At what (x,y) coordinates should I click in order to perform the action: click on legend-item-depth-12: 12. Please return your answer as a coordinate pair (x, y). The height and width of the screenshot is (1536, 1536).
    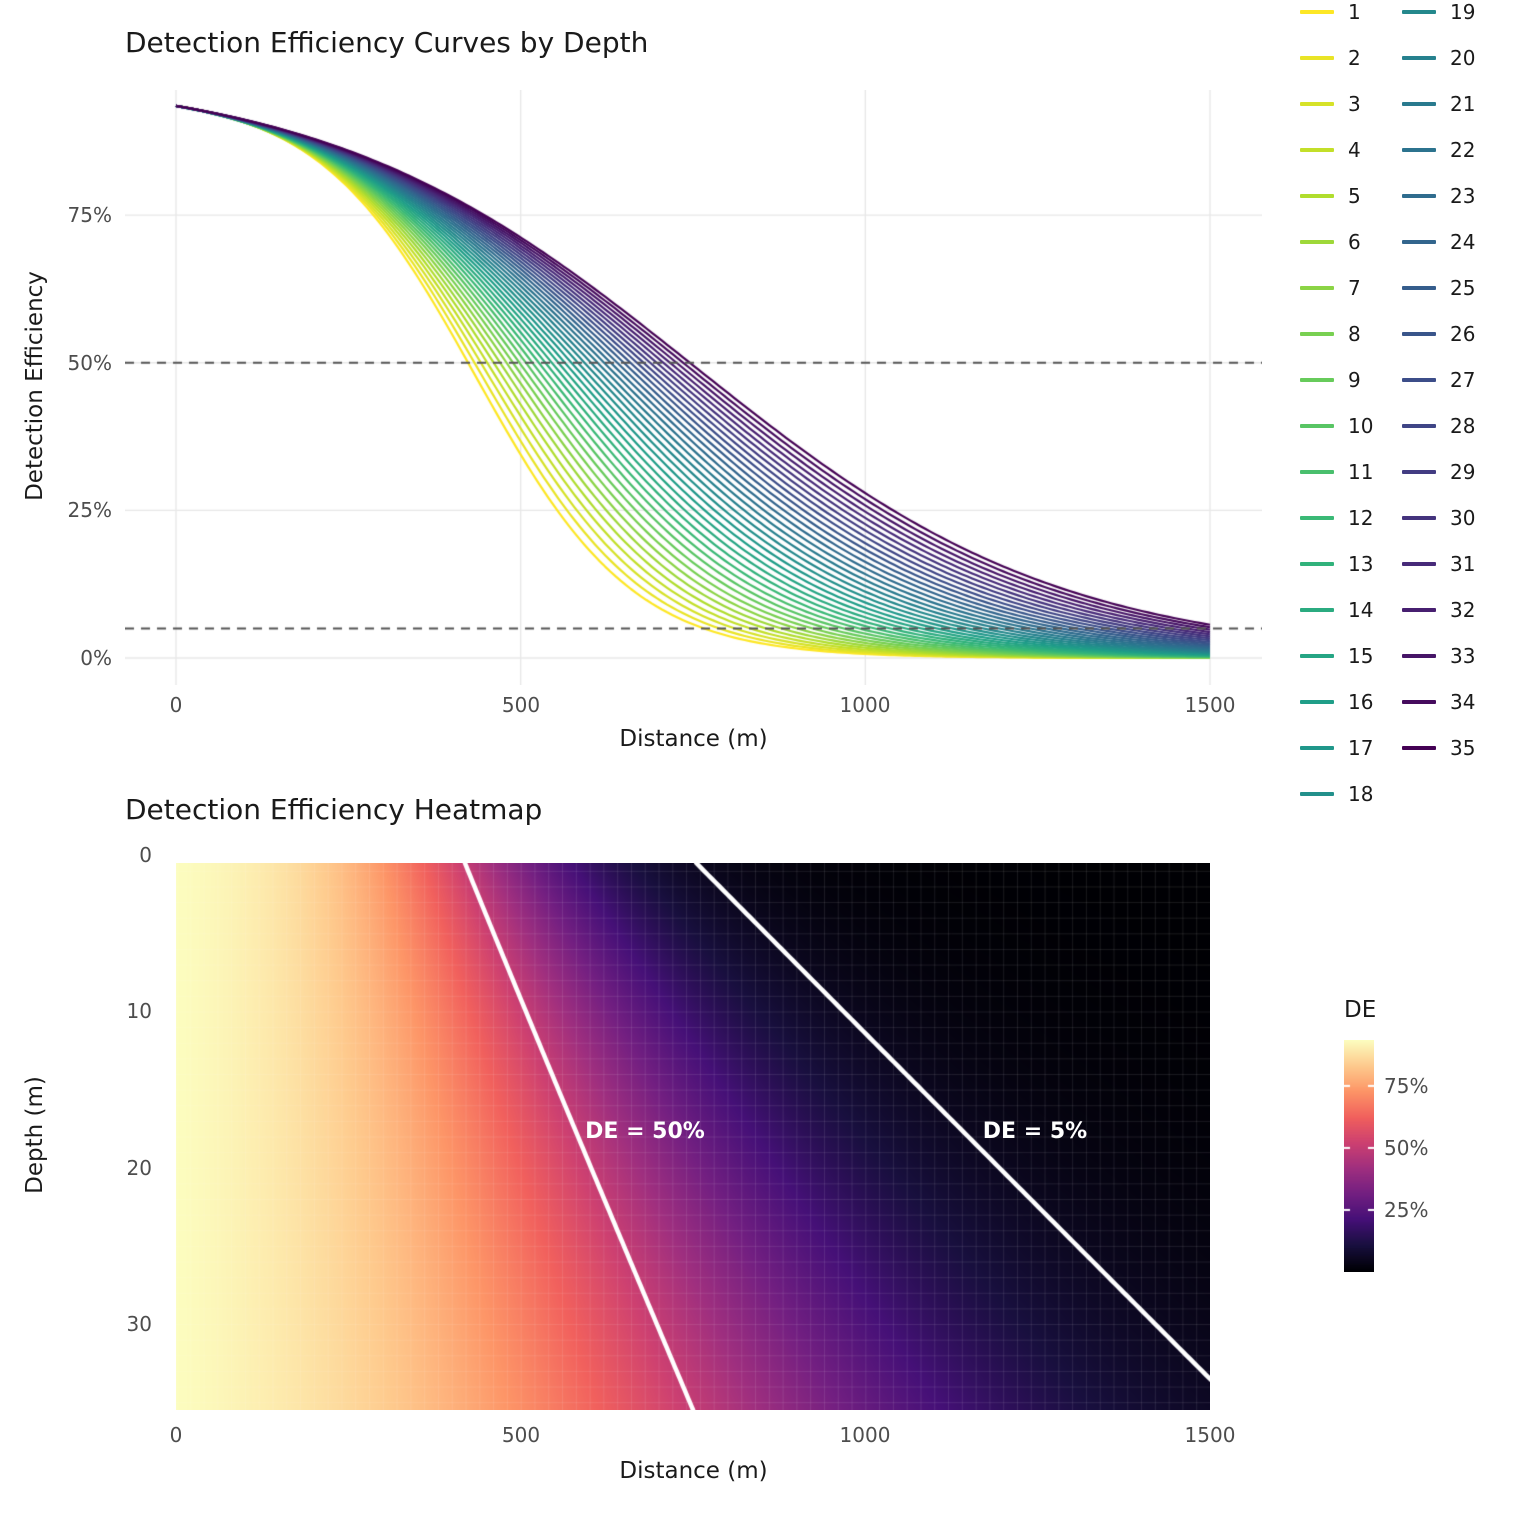
    Looking at the image, I should click on (1336, 518).